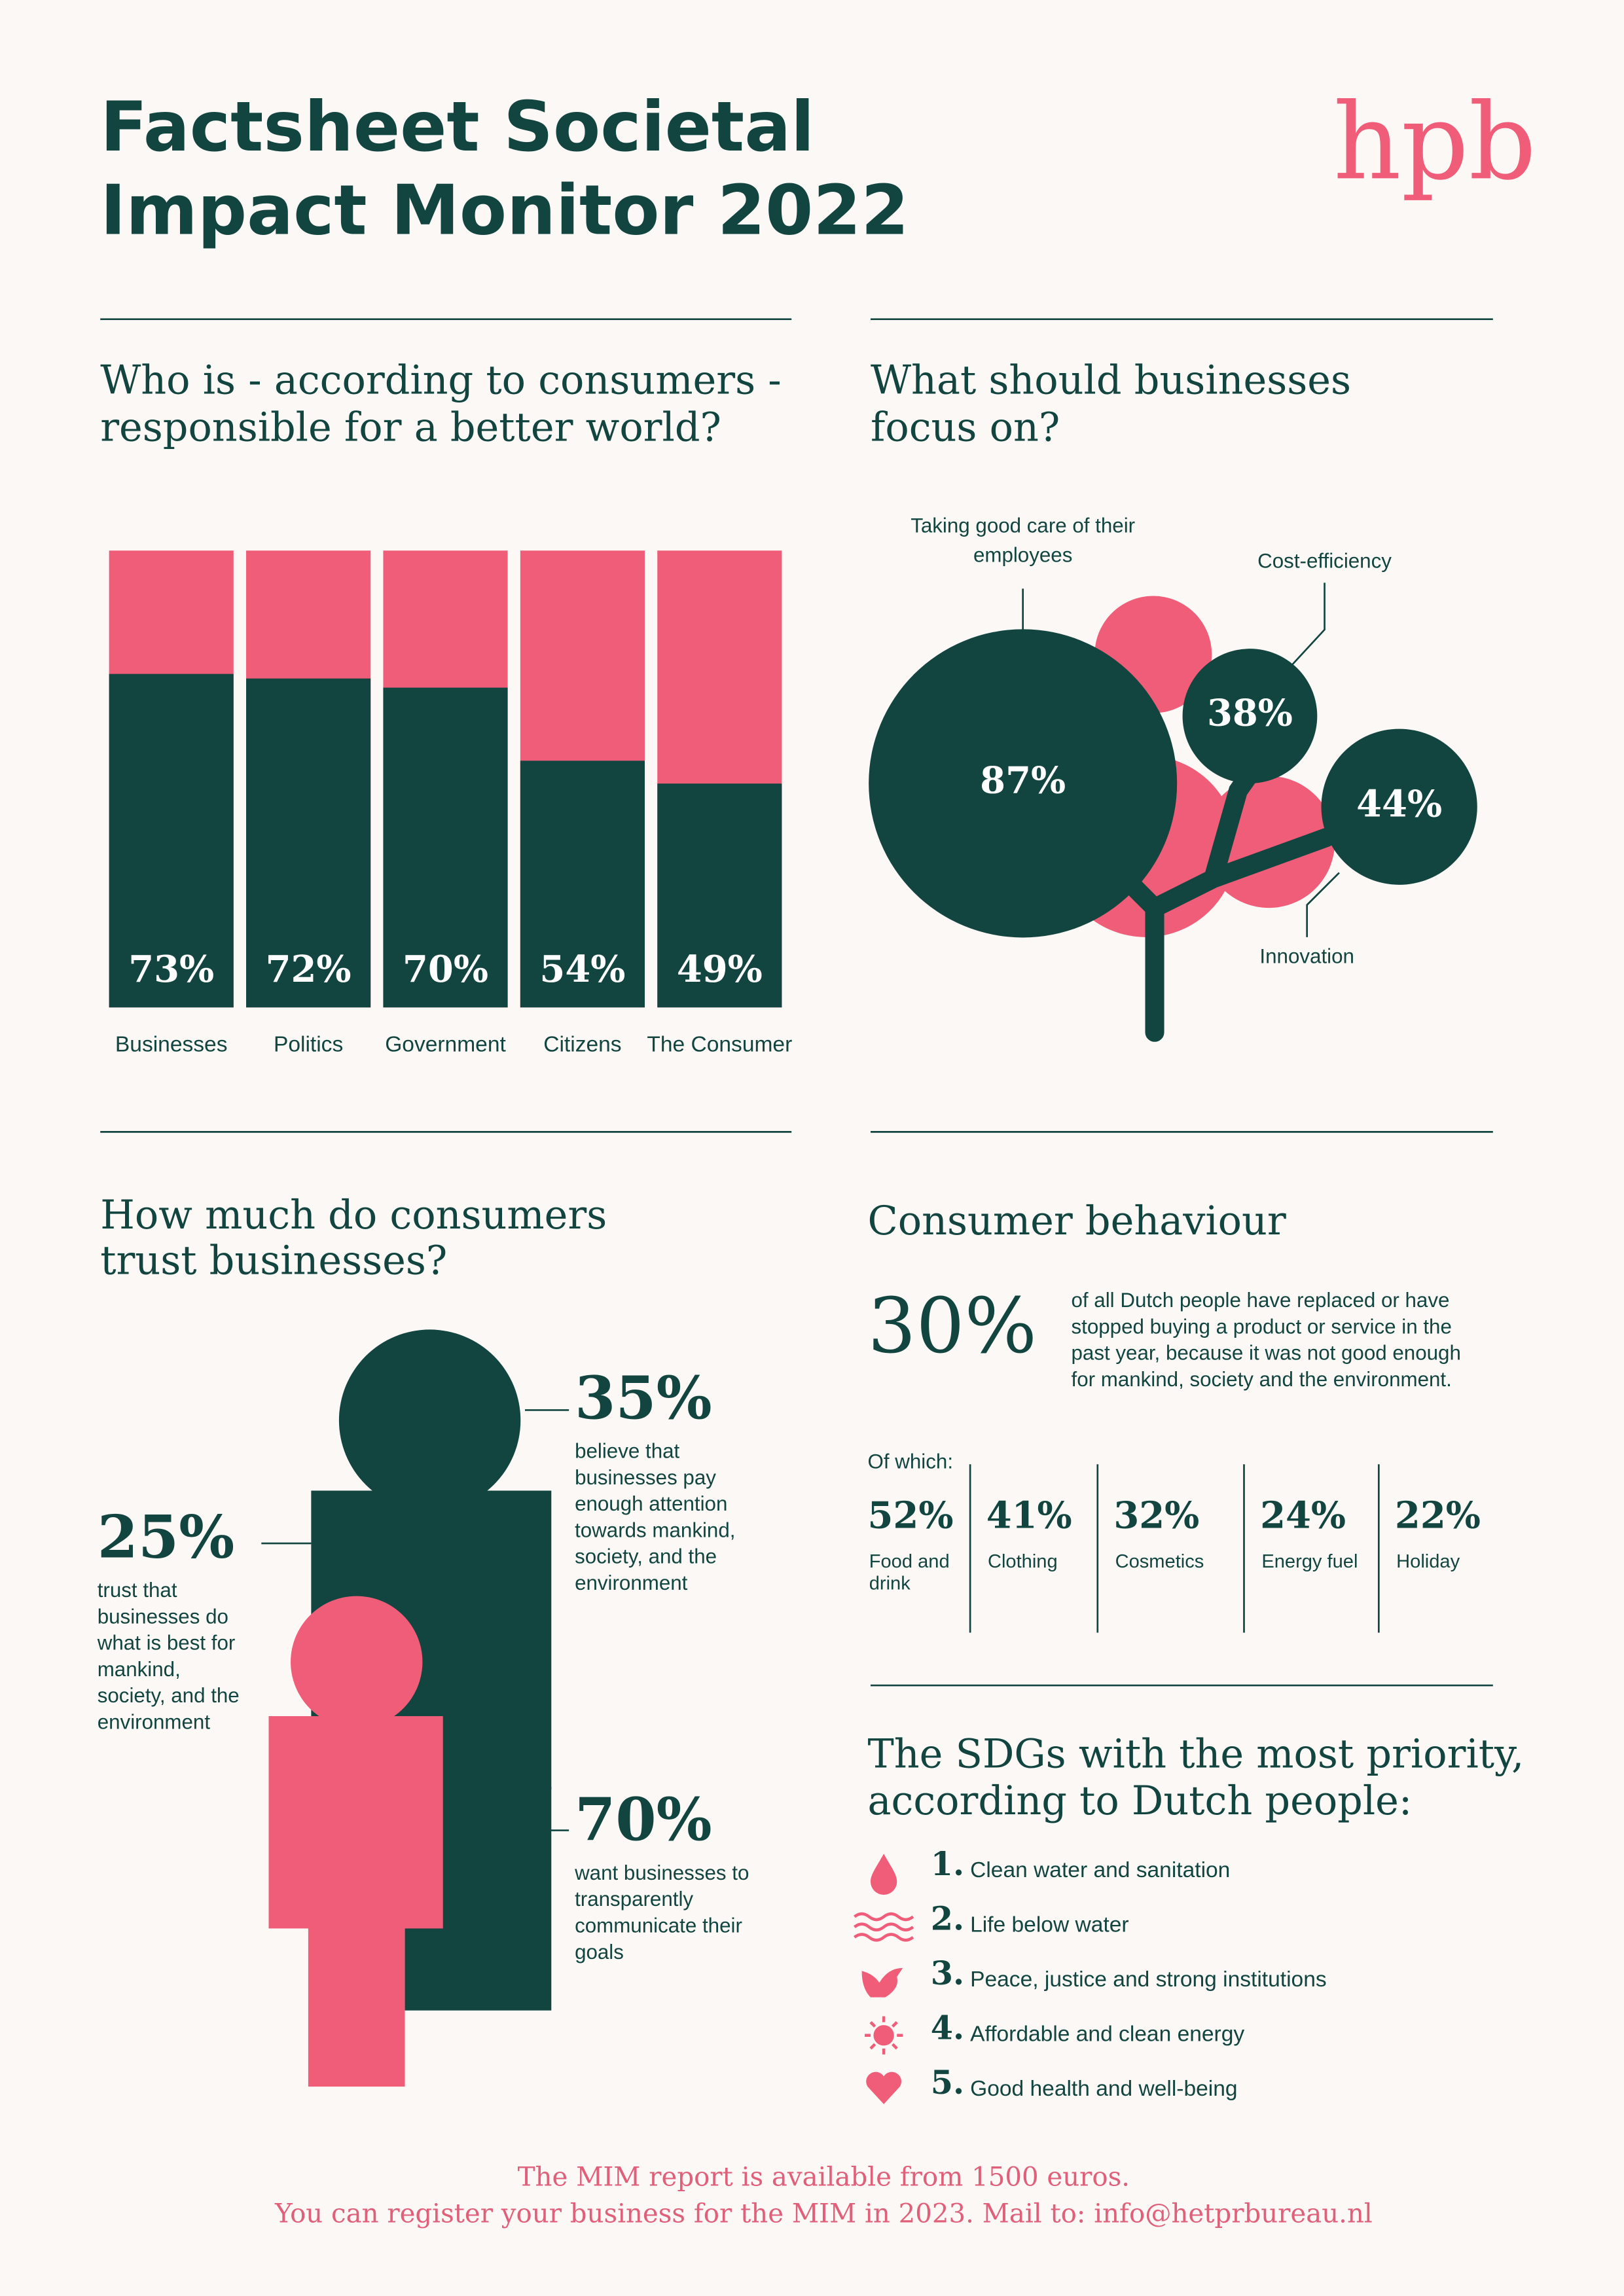 This screenshot has height=2296, width=1624. I want to click on value-label: 44%, so click(1399, 803).